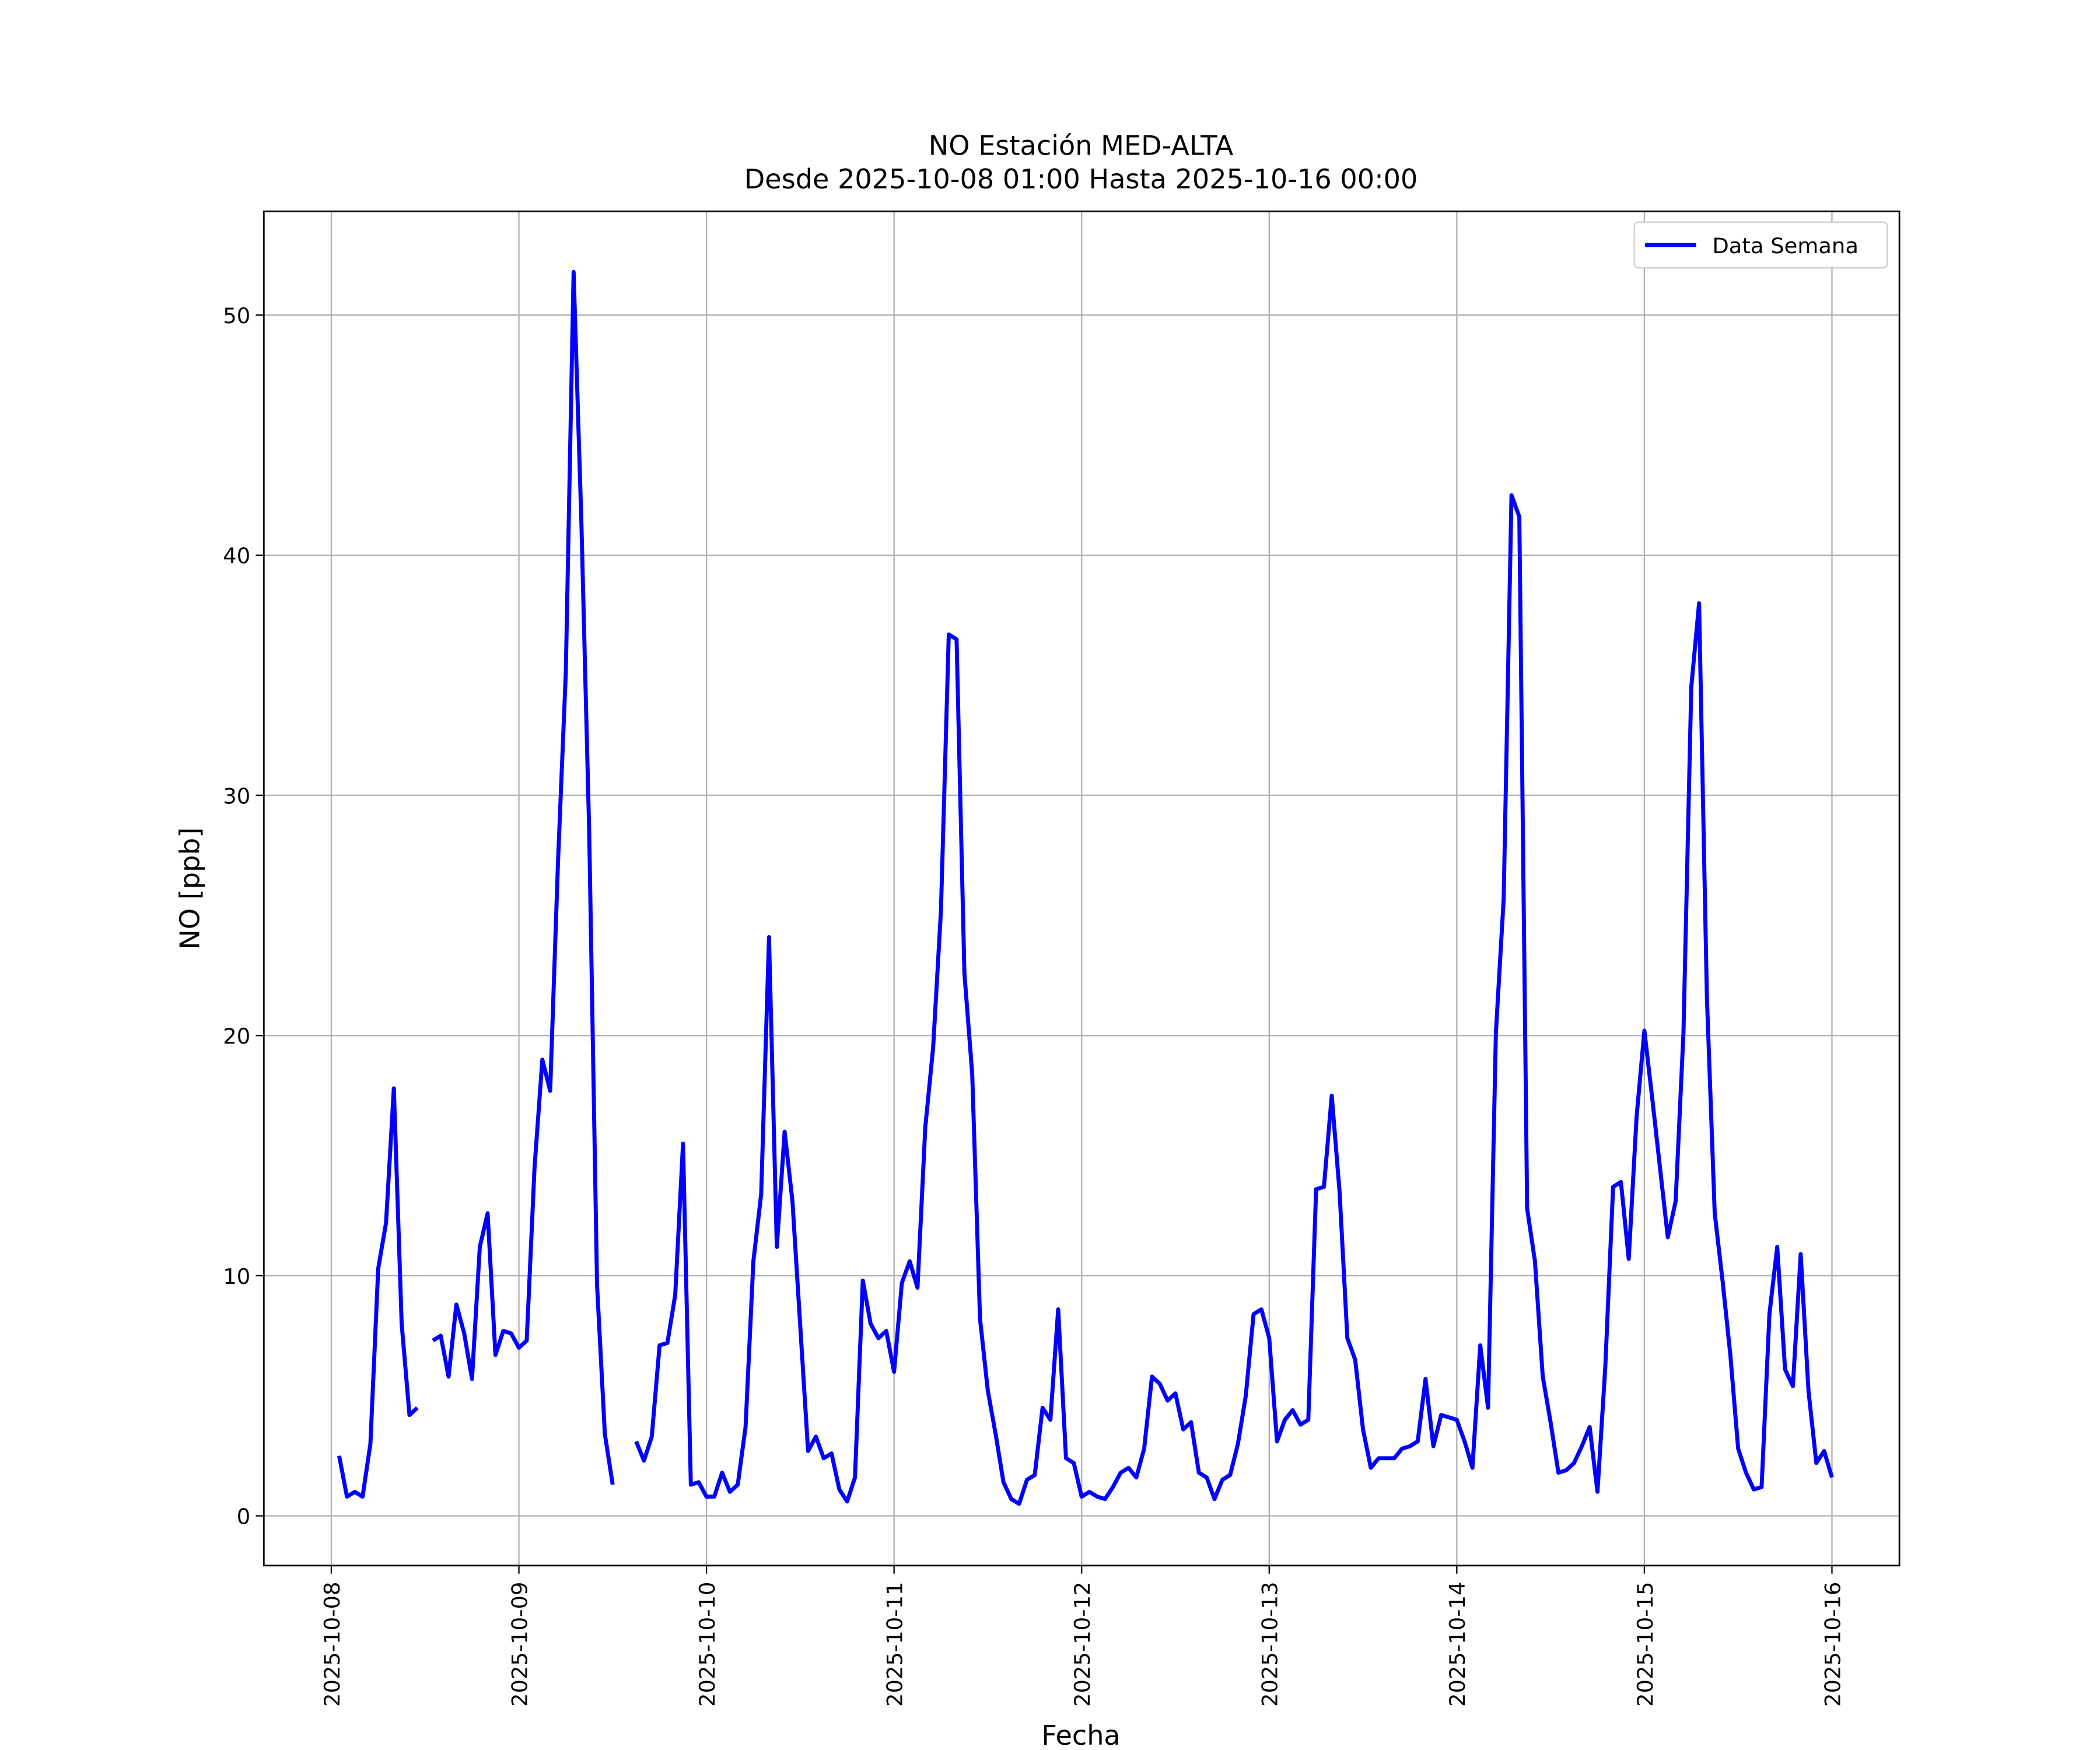  I want to click on x-tick-label: 2025-10-08, so click(332, 1644).